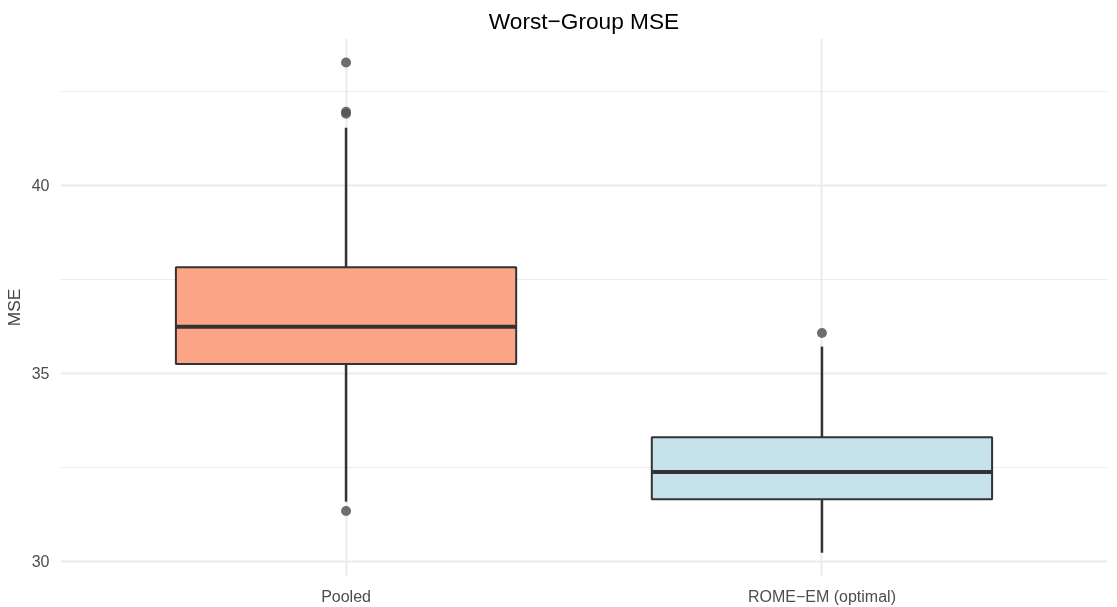 The height and width of the screenshot is (607, 1117). Describe the element at coordinates (346, 596) in the screenshot. I see `x-tick-label: Pooled` at that location.